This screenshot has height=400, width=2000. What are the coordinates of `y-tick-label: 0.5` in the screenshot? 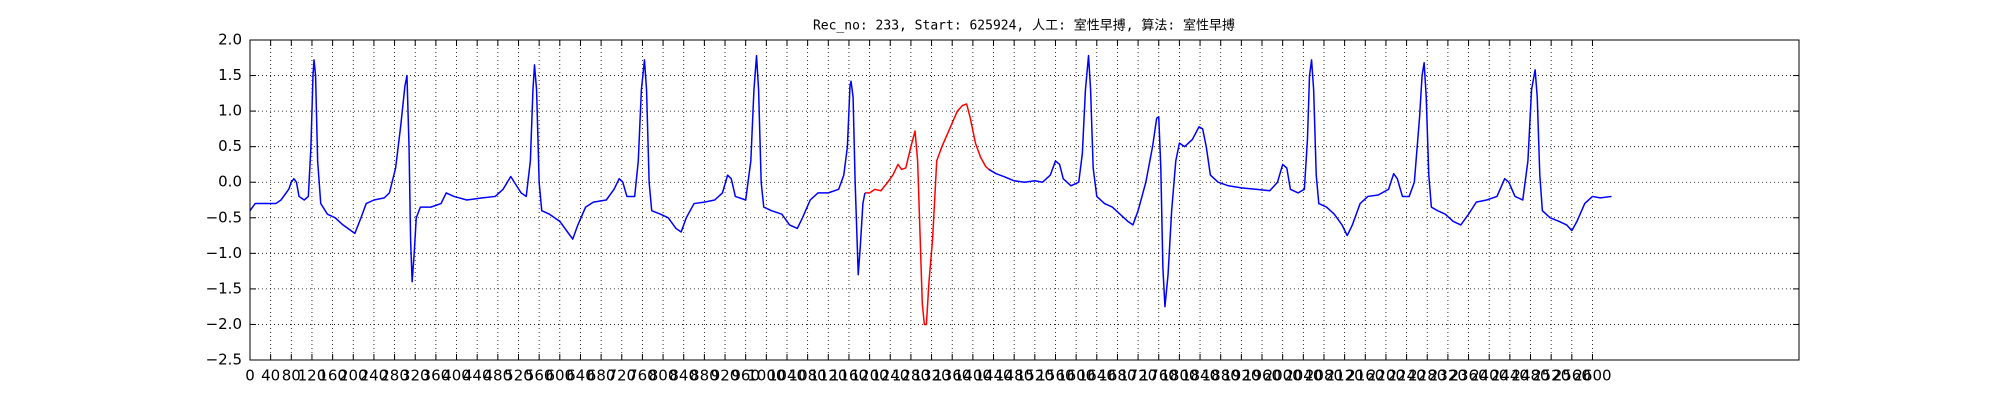 It's located at (230, 146).